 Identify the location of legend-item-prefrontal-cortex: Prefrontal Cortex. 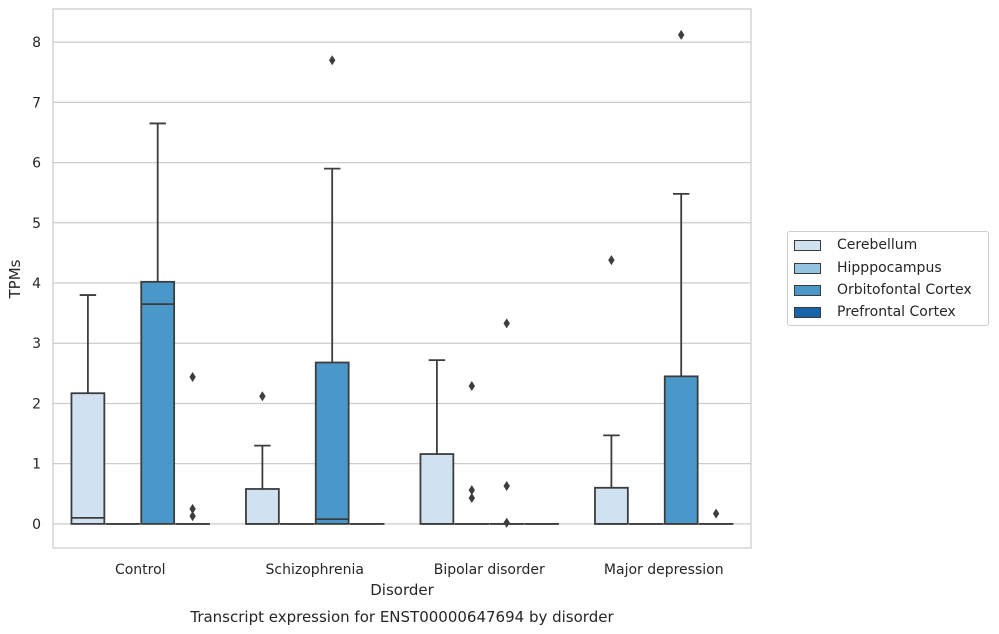
(875, 312).